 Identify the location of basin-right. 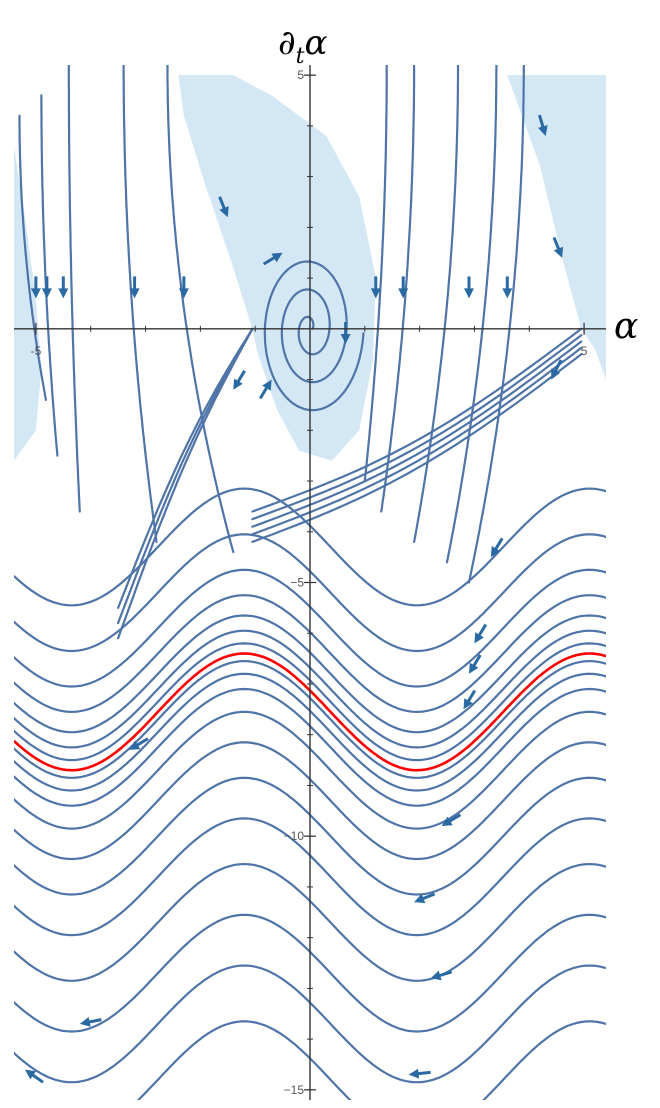
(556, 227).